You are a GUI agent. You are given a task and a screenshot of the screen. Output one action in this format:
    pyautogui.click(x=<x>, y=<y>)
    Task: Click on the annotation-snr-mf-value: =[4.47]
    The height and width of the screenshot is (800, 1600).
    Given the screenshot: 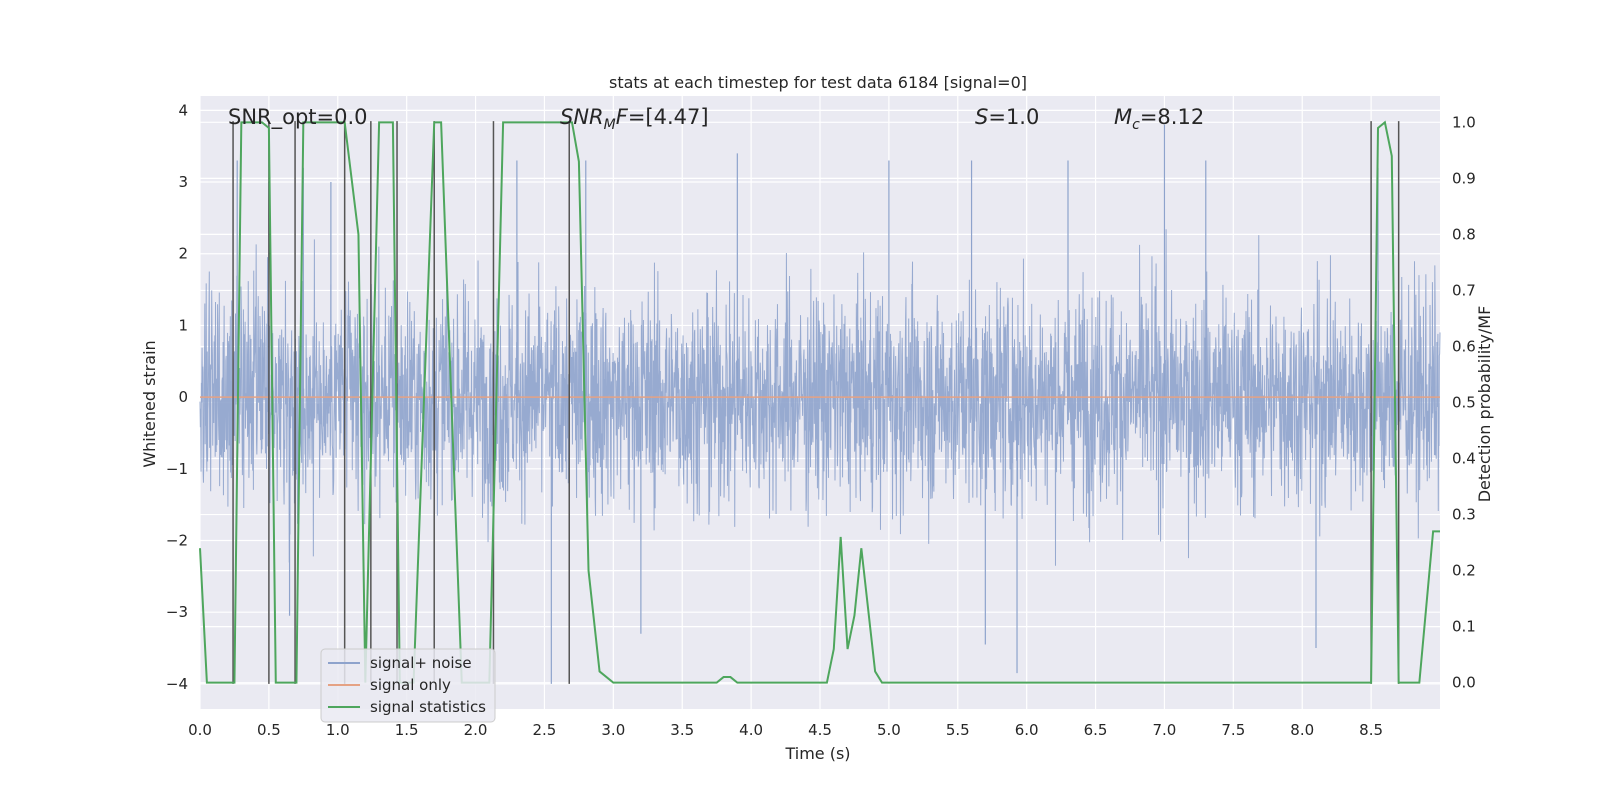 What is the action you would take?
    pyautogui.click(x=668, y=117)
    